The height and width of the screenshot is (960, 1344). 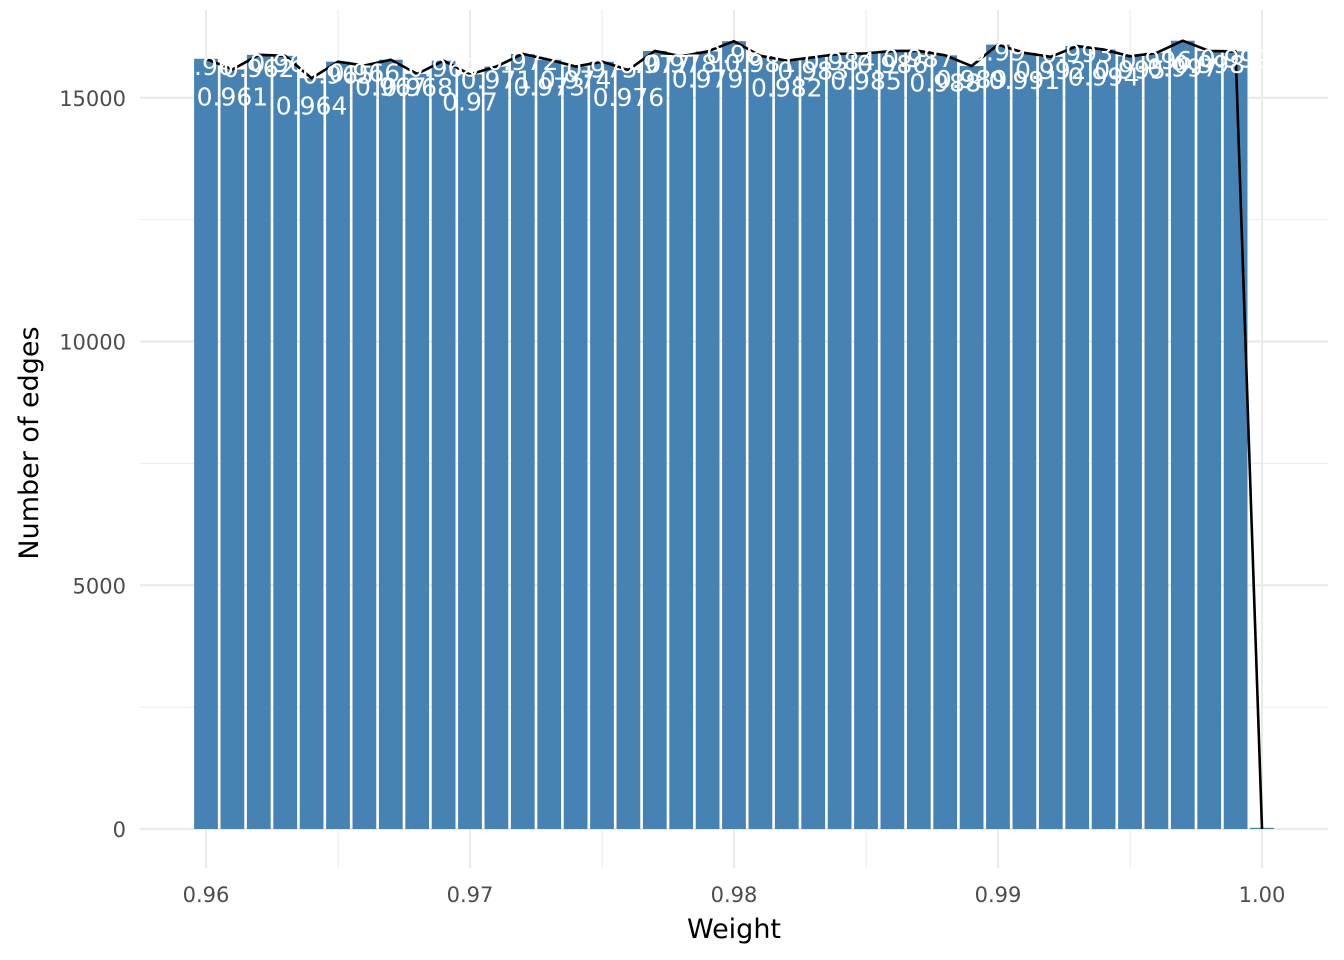 What do you see at coordinates (1077, 53) in the screenshot?
I see `bar-value-label: 0.993` at bounding box center [1077, 53].